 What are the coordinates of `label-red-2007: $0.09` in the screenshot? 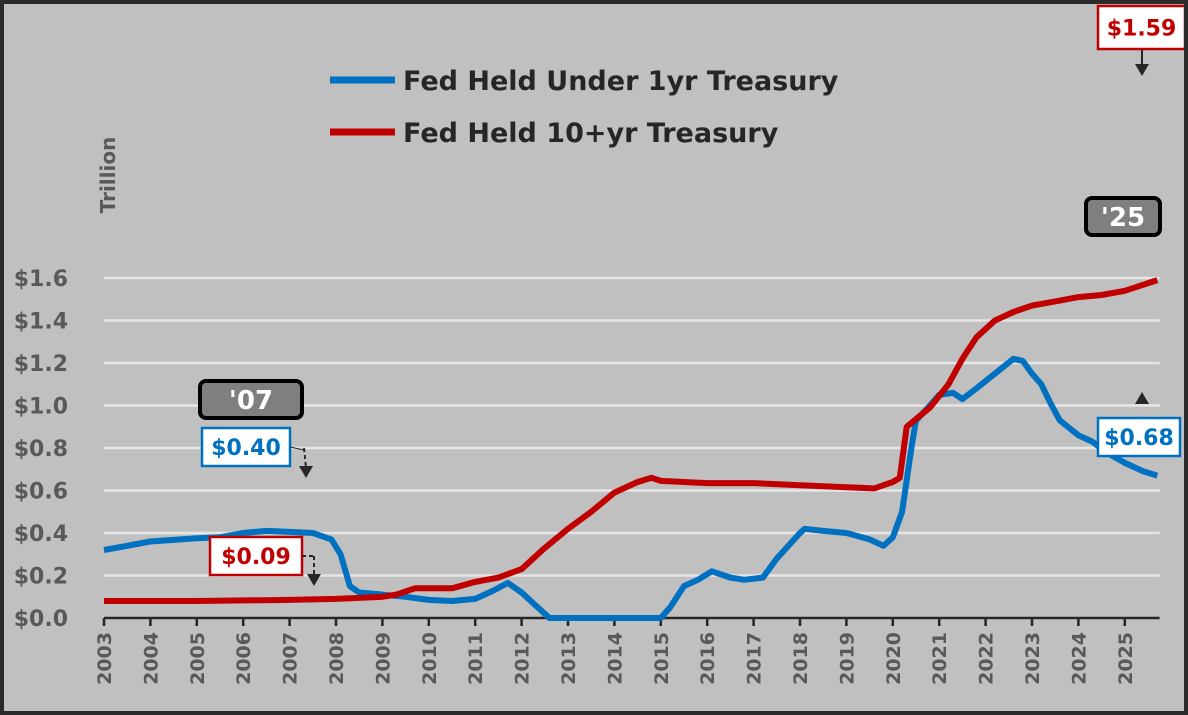 It's located at (256, 557).